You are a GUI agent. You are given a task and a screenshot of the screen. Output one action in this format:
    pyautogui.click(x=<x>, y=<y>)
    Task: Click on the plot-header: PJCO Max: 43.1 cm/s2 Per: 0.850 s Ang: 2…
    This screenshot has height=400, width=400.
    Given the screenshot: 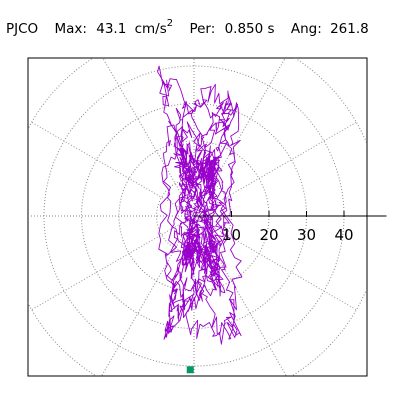 What is the action you would take?
    pyautogui.click(x=187, y=25)
    